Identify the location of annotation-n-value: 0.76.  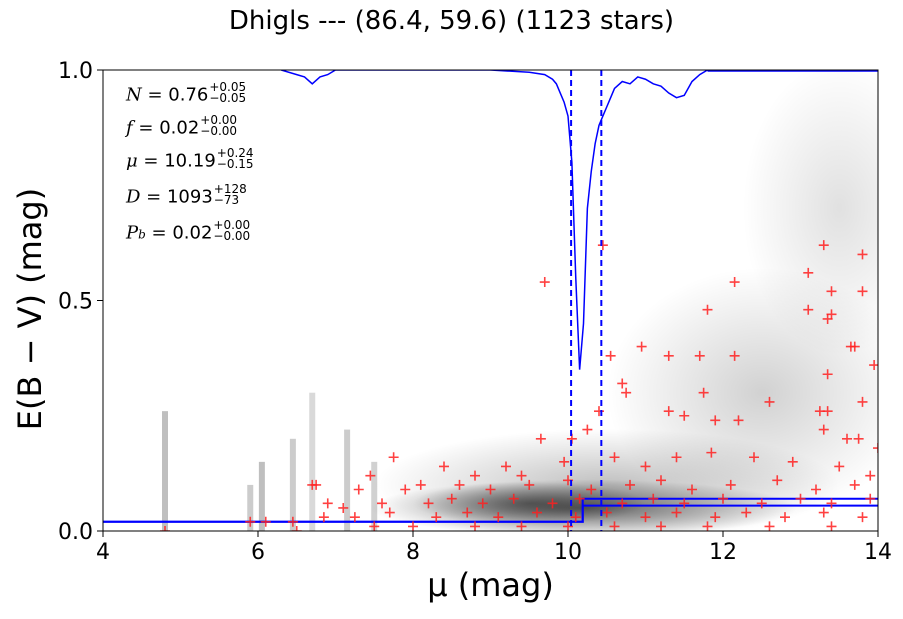
(188, 95).